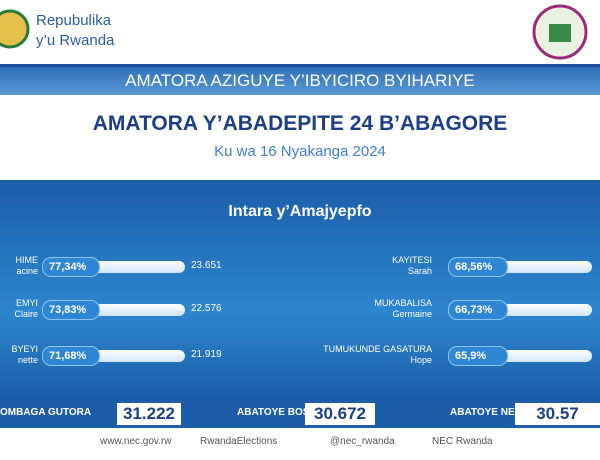 This screenshot has height=460, width=600. I want to click on percent: 77,34%, so click(71, 267).